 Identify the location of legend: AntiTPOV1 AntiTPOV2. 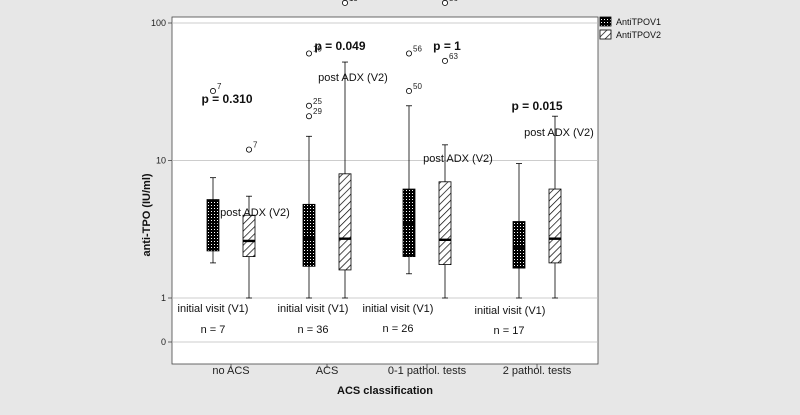
(630, 28).